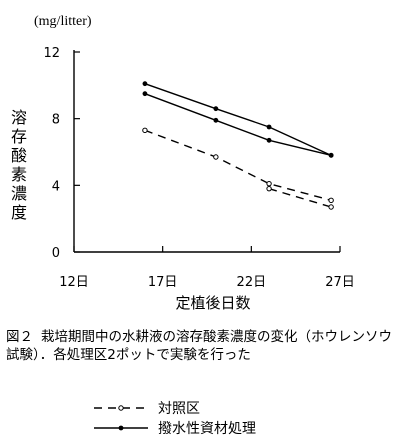 The width and height of the screenshot is (400, 440). I want to click on legend-label-treatment: 撥水性資材処理, so click(207, 429).